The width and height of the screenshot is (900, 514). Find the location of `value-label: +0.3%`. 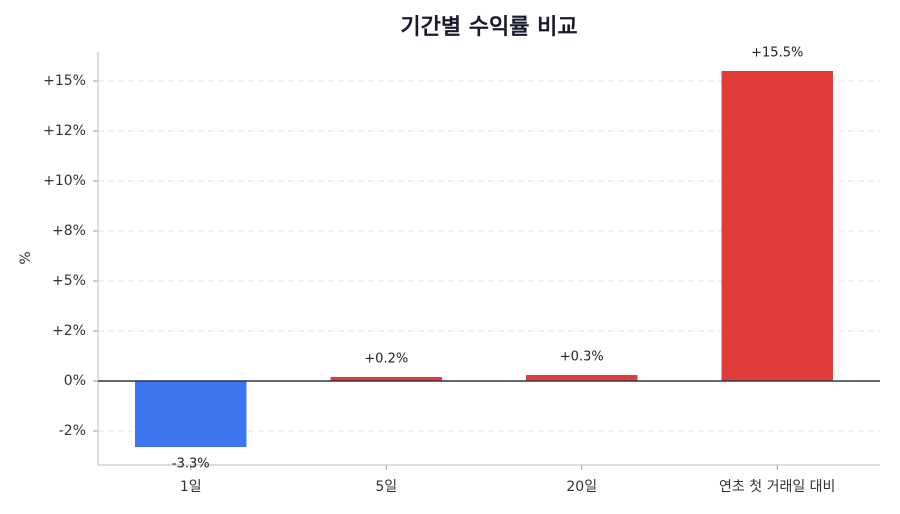

value-label: +0.3% is located at coordinates (582, 357).